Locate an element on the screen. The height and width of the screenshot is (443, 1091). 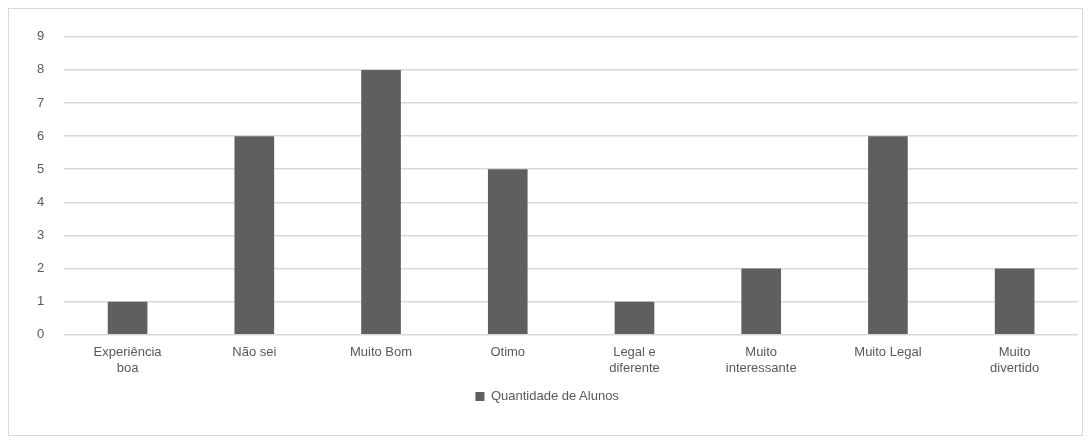
y-tick-label: 4 is located at coordinates (41, 201).